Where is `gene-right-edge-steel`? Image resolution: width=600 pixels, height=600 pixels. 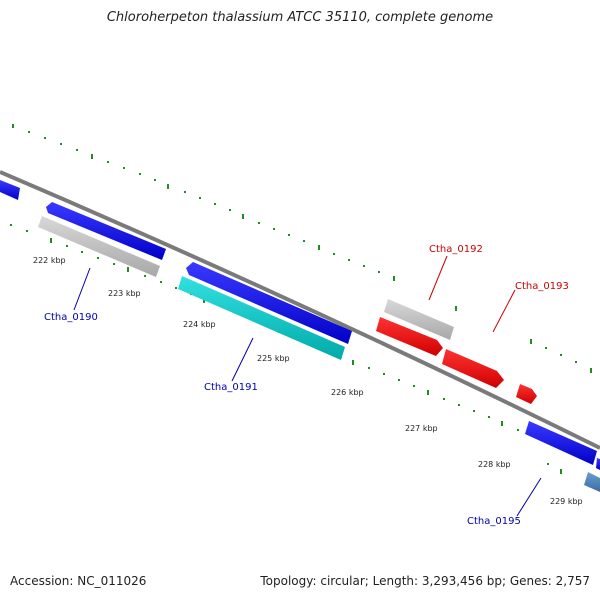
gene-right-edge-steel is located at coordinates (592, 482).